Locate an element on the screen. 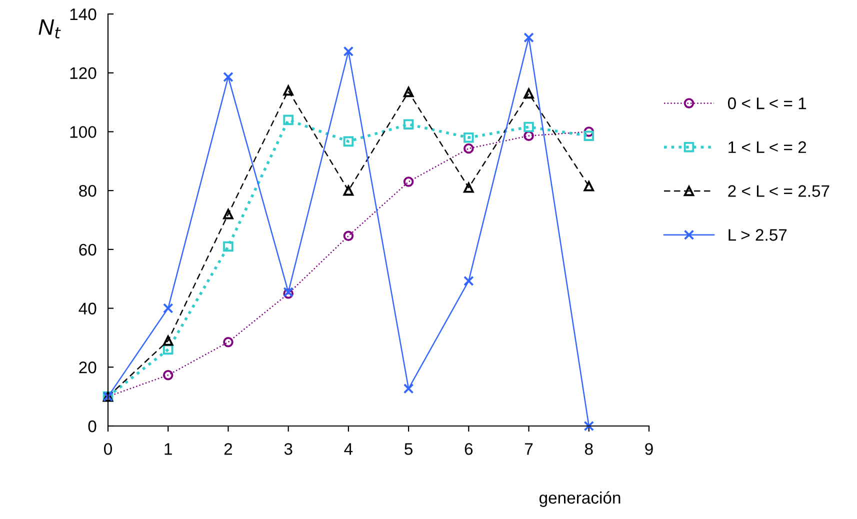  y-tick-label: 40 is located at coordinates (87, 308).